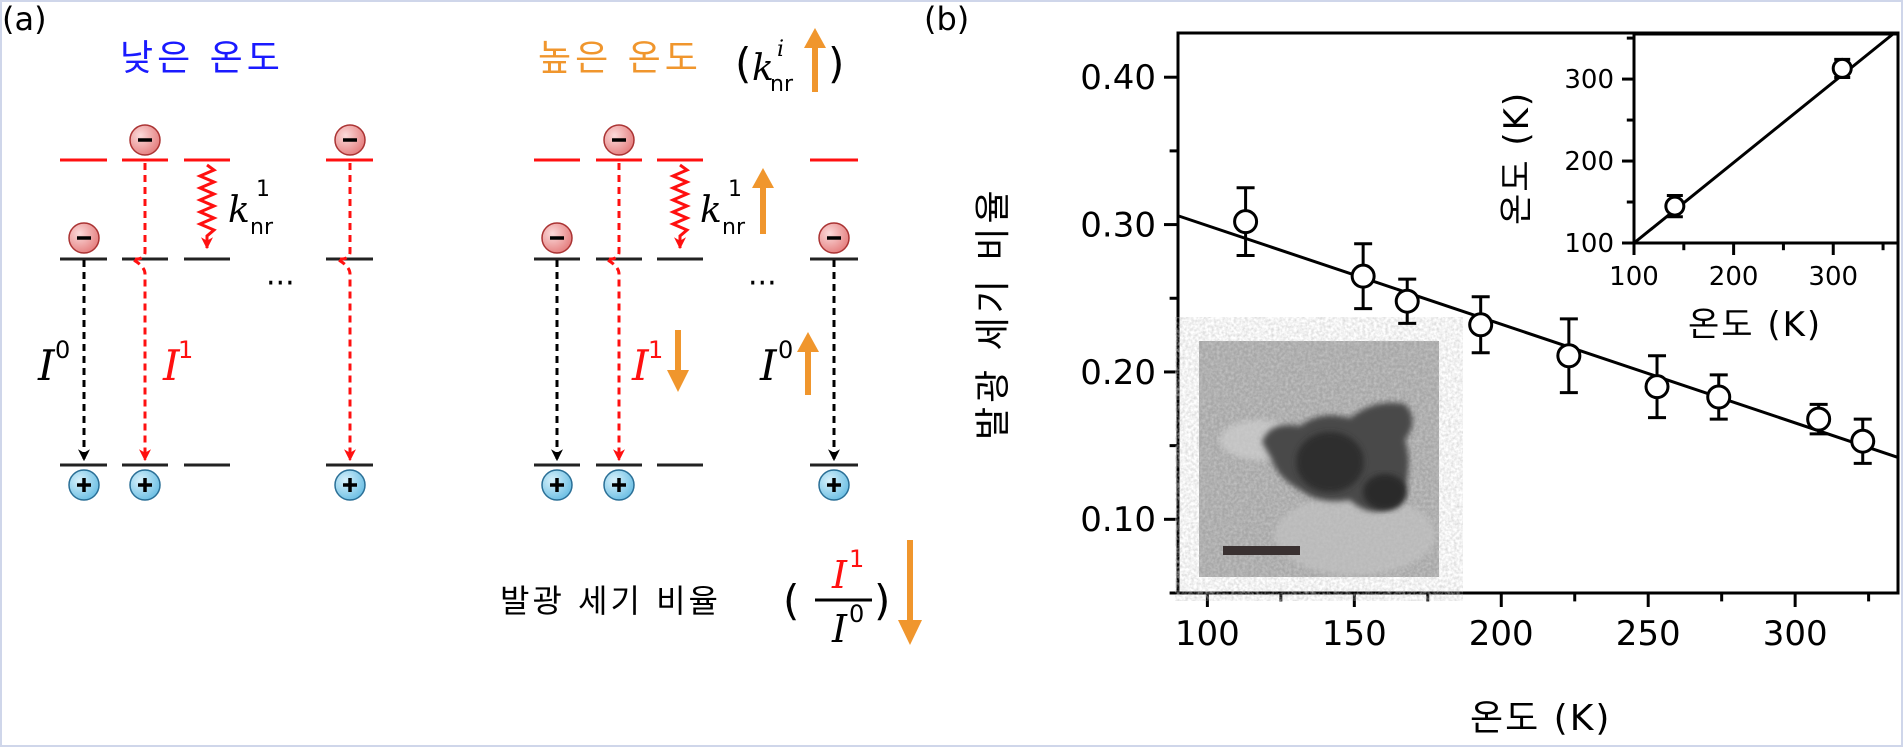 The width and height of the screenshot is (1903, 747). Describe the element at coordinates (839, 575) in the screenshot. I see `ratio-num-I: I` at that location.